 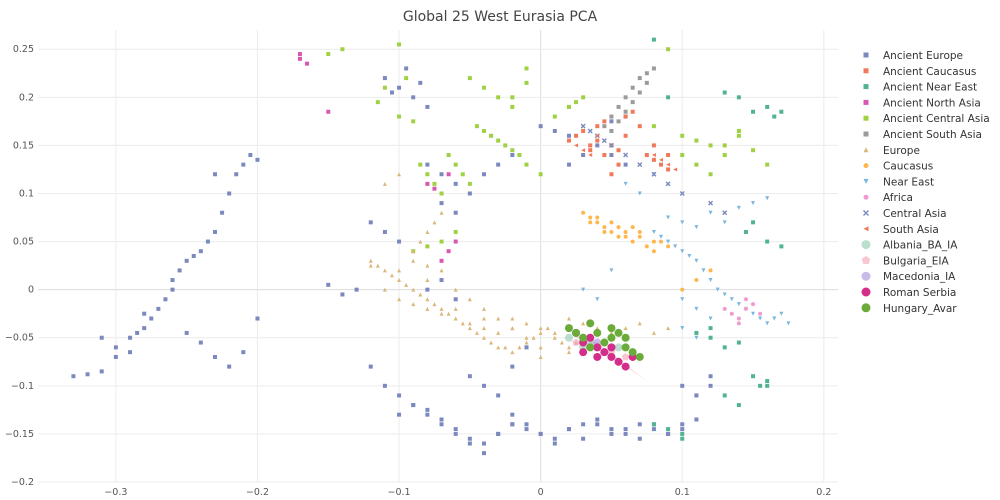 What do you see at coordinates (905, 214) in the screenshot?
I see `legend-item-central-asia: Central Asia` at bounding box center [905, 214].